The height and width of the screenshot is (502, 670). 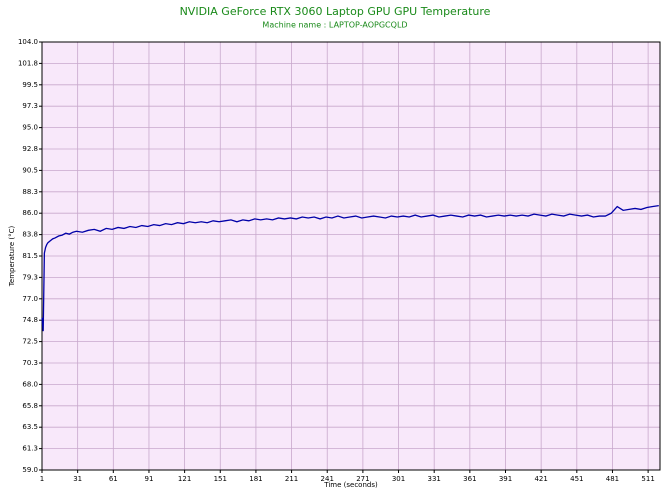 What do you see at coordinates (647, 479) in the screenshot?
I see `x-tick-label: 511` at bounding box center [647, 479].